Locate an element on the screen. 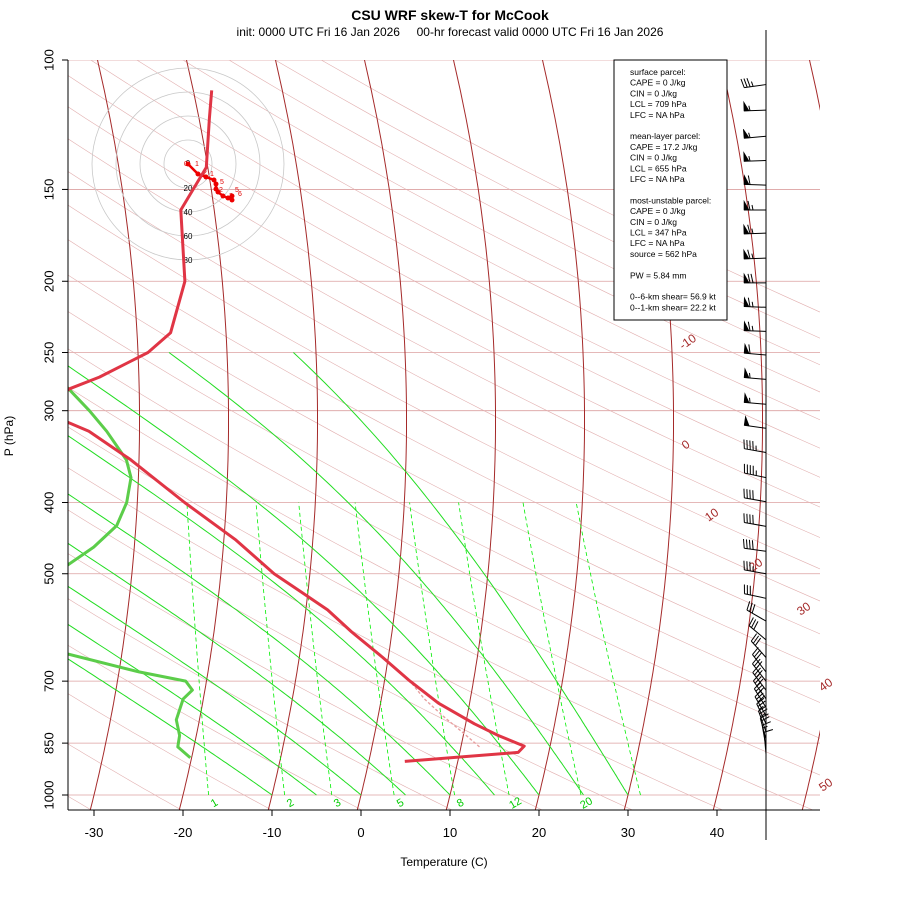  info-line: LFC = NA hPa is located at coordinates (657, 243).